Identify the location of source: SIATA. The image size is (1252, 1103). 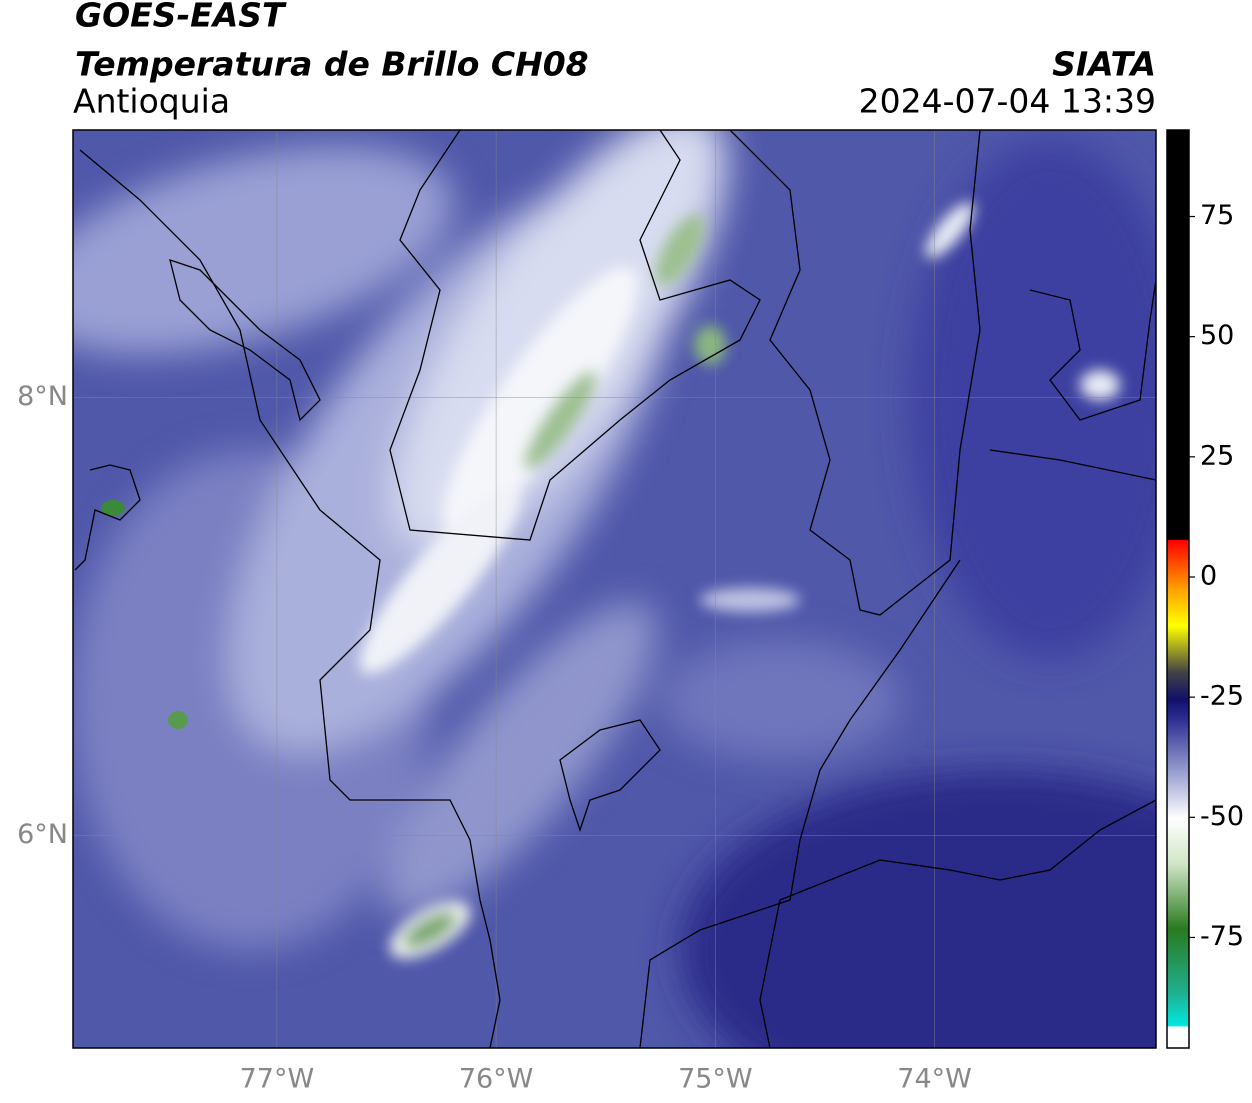
(1104, 64).